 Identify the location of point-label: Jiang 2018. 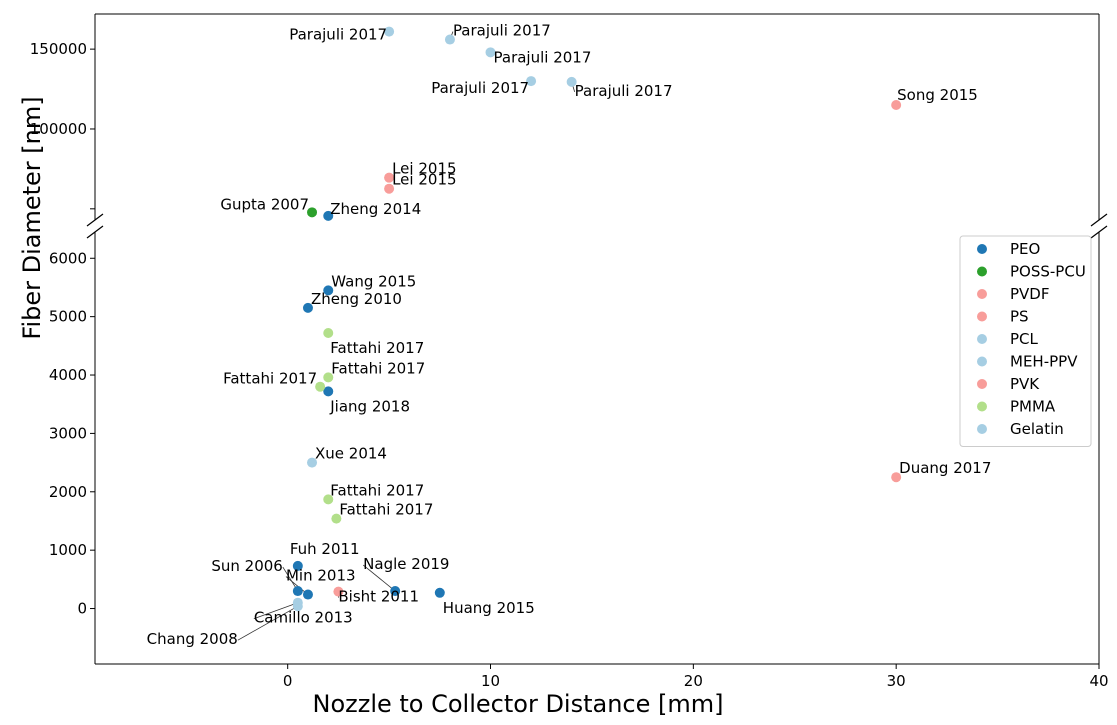
(369, 406).